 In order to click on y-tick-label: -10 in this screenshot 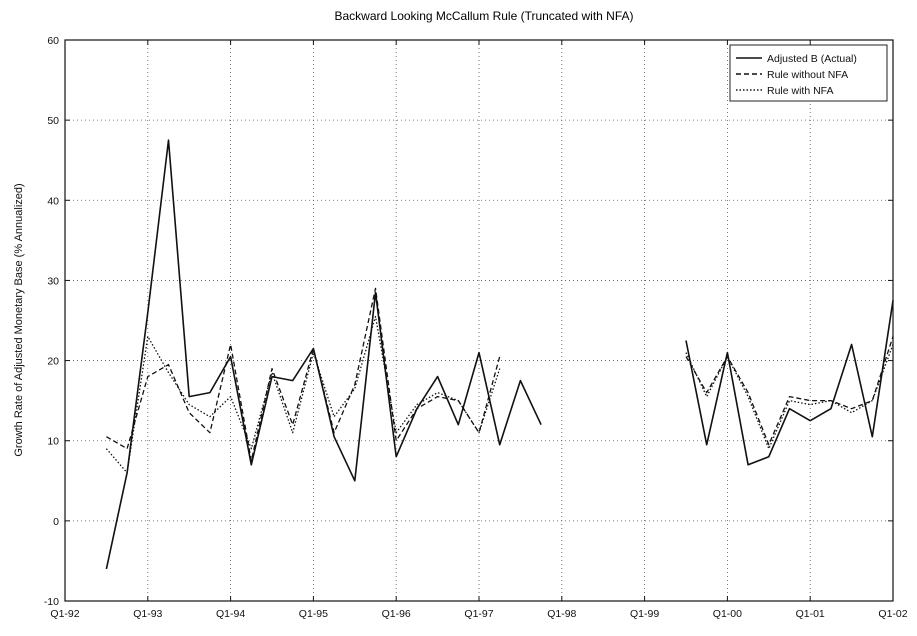, I will do `click(51, 602)`.